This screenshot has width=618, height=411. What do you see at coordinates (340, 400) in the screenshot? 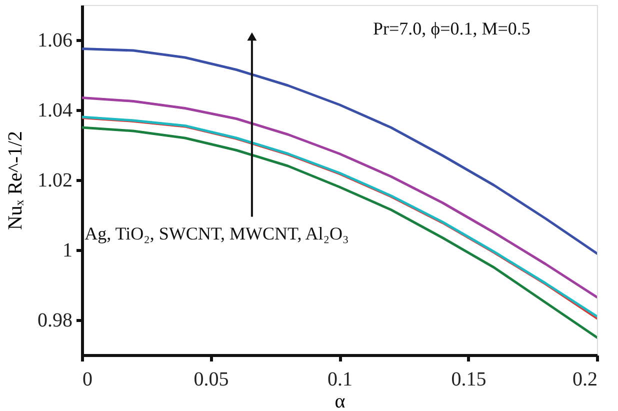
I see `x-axis-title: α` at bounding box center [340, 400].